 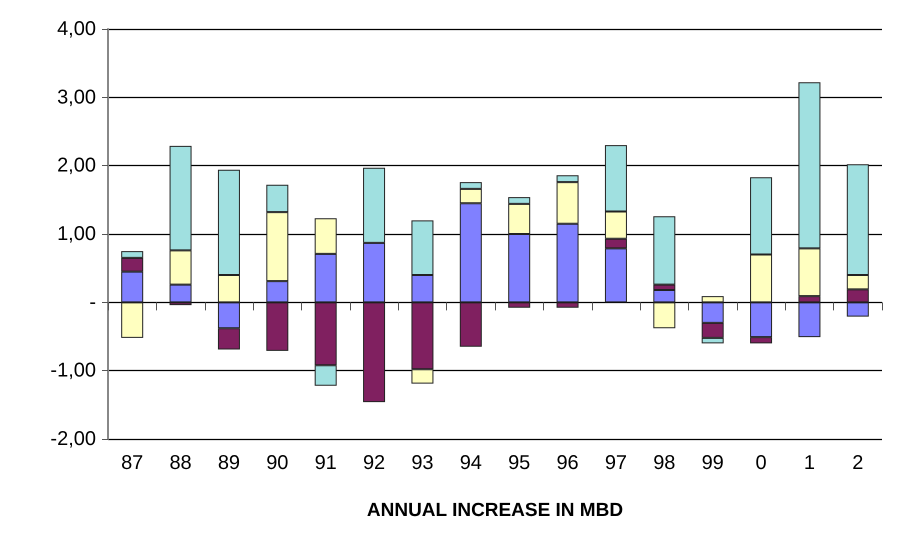 What do you see at coordinates (519, 463) in the screenshot?
I see `x-tick-label: 95` at bounding box center [519, 463].